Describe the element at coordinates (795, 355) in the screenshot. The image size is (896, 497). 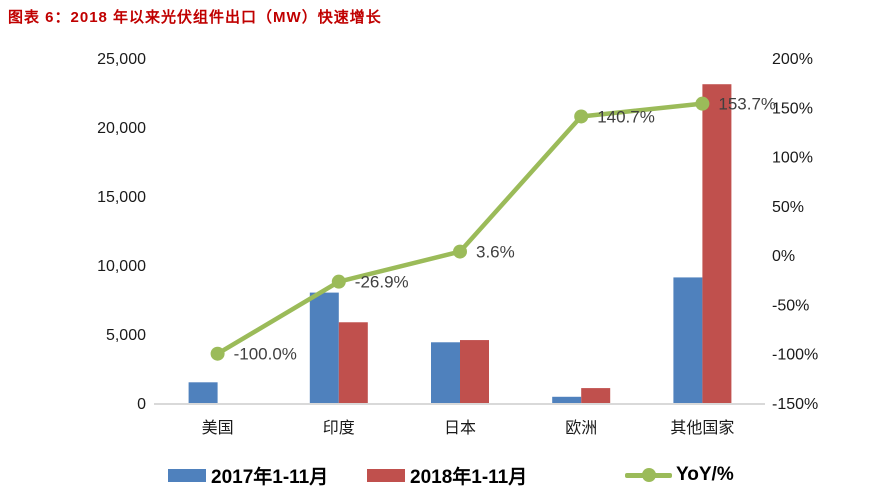
I see `right-axis-tick-label: -100%` at that location.